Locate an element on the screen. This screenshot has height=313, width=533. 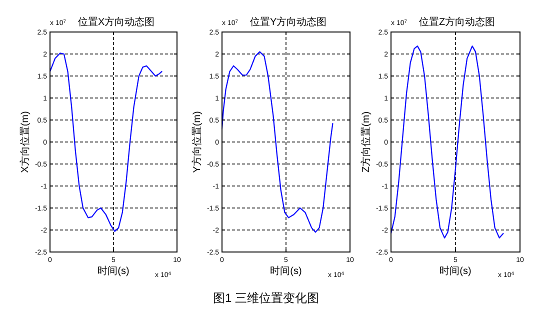
chart-title: 位置Z方向动态图 is located at coordinates (457, 22).